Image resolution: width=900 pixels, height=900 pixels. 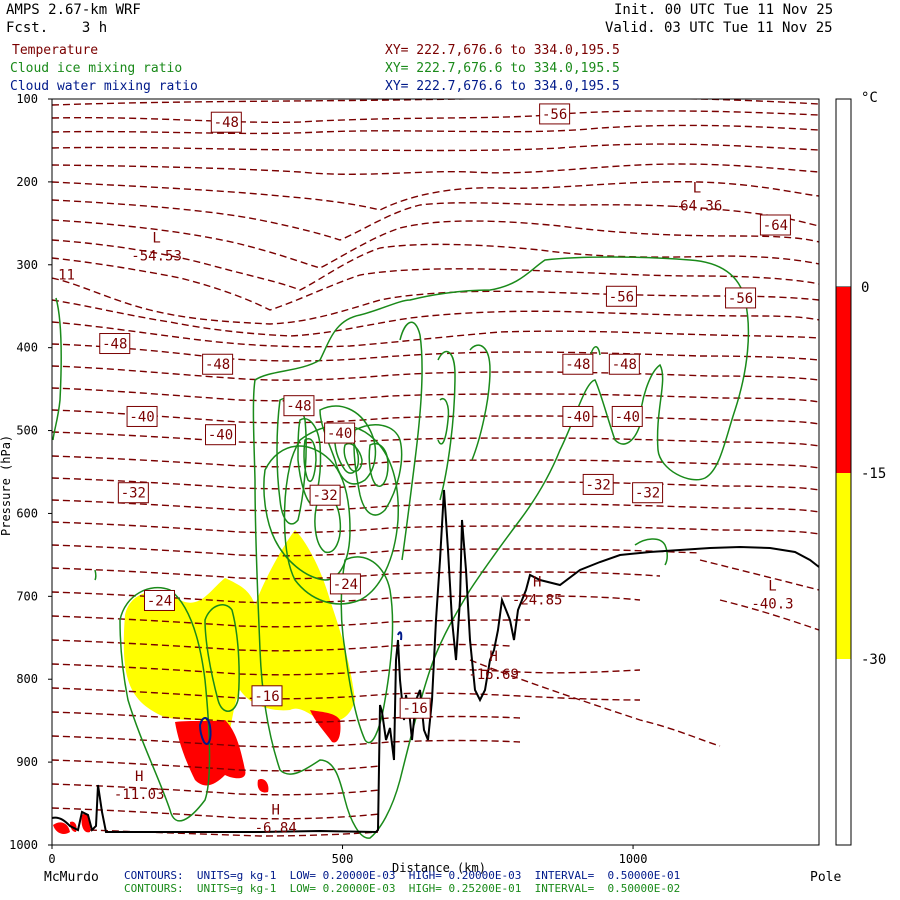 What do you see at coordinates (502, 86) in the screenshot?
I see `field-xy-cloud-water: XY= 222.7,676.6 to 334.0,195.5` at bounding box center [502, 86].